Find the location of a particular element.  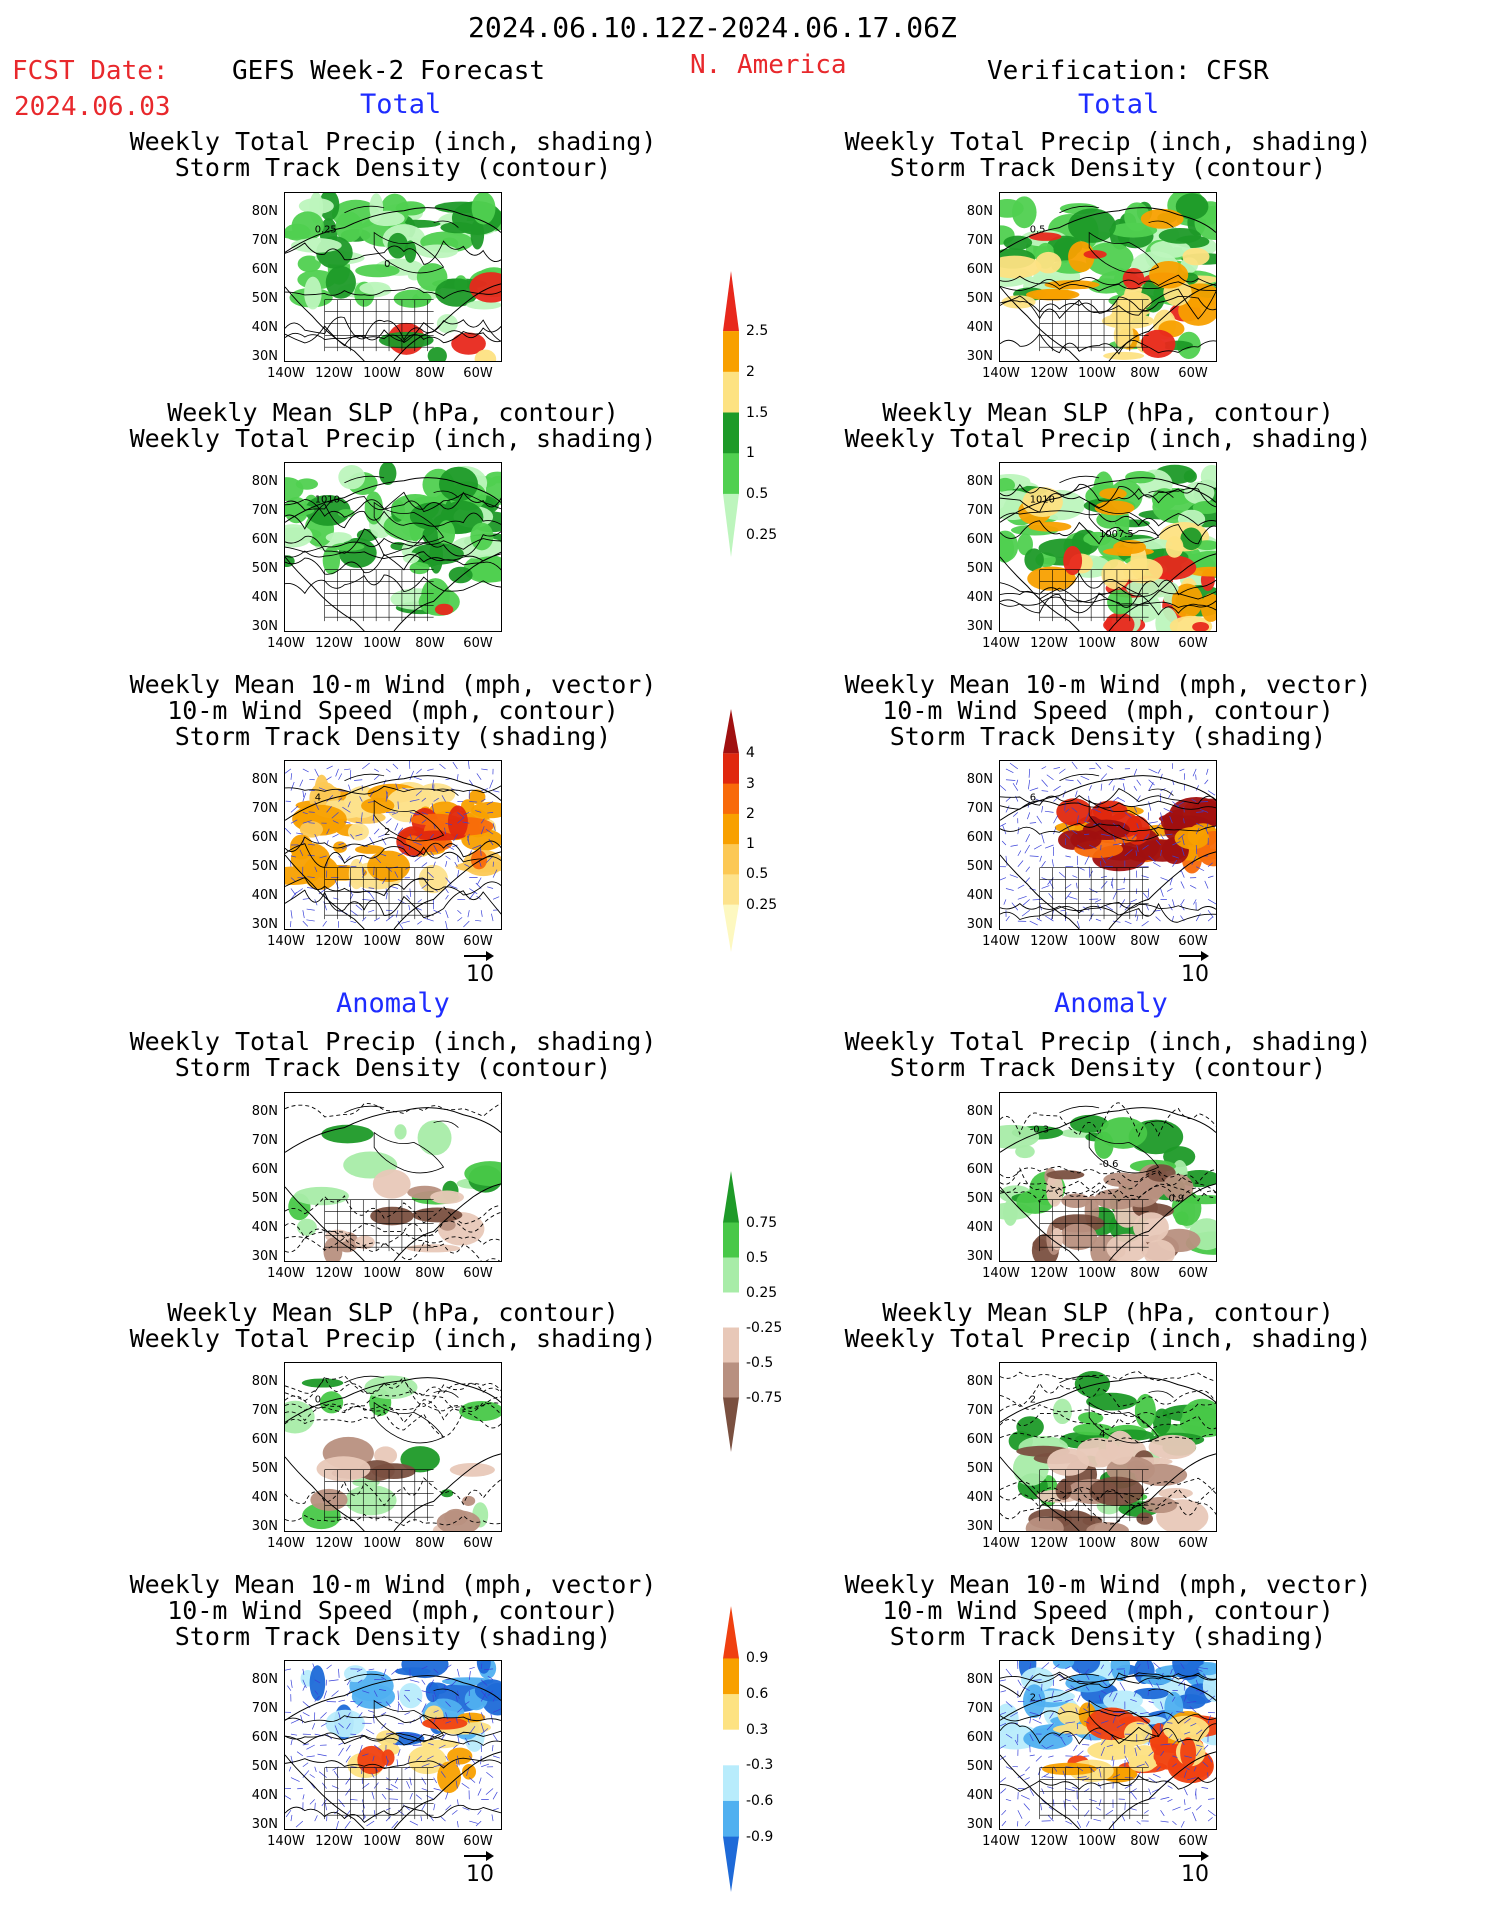

colorbar-tick-label: 0.25 is located at coordinates (762, 1292).